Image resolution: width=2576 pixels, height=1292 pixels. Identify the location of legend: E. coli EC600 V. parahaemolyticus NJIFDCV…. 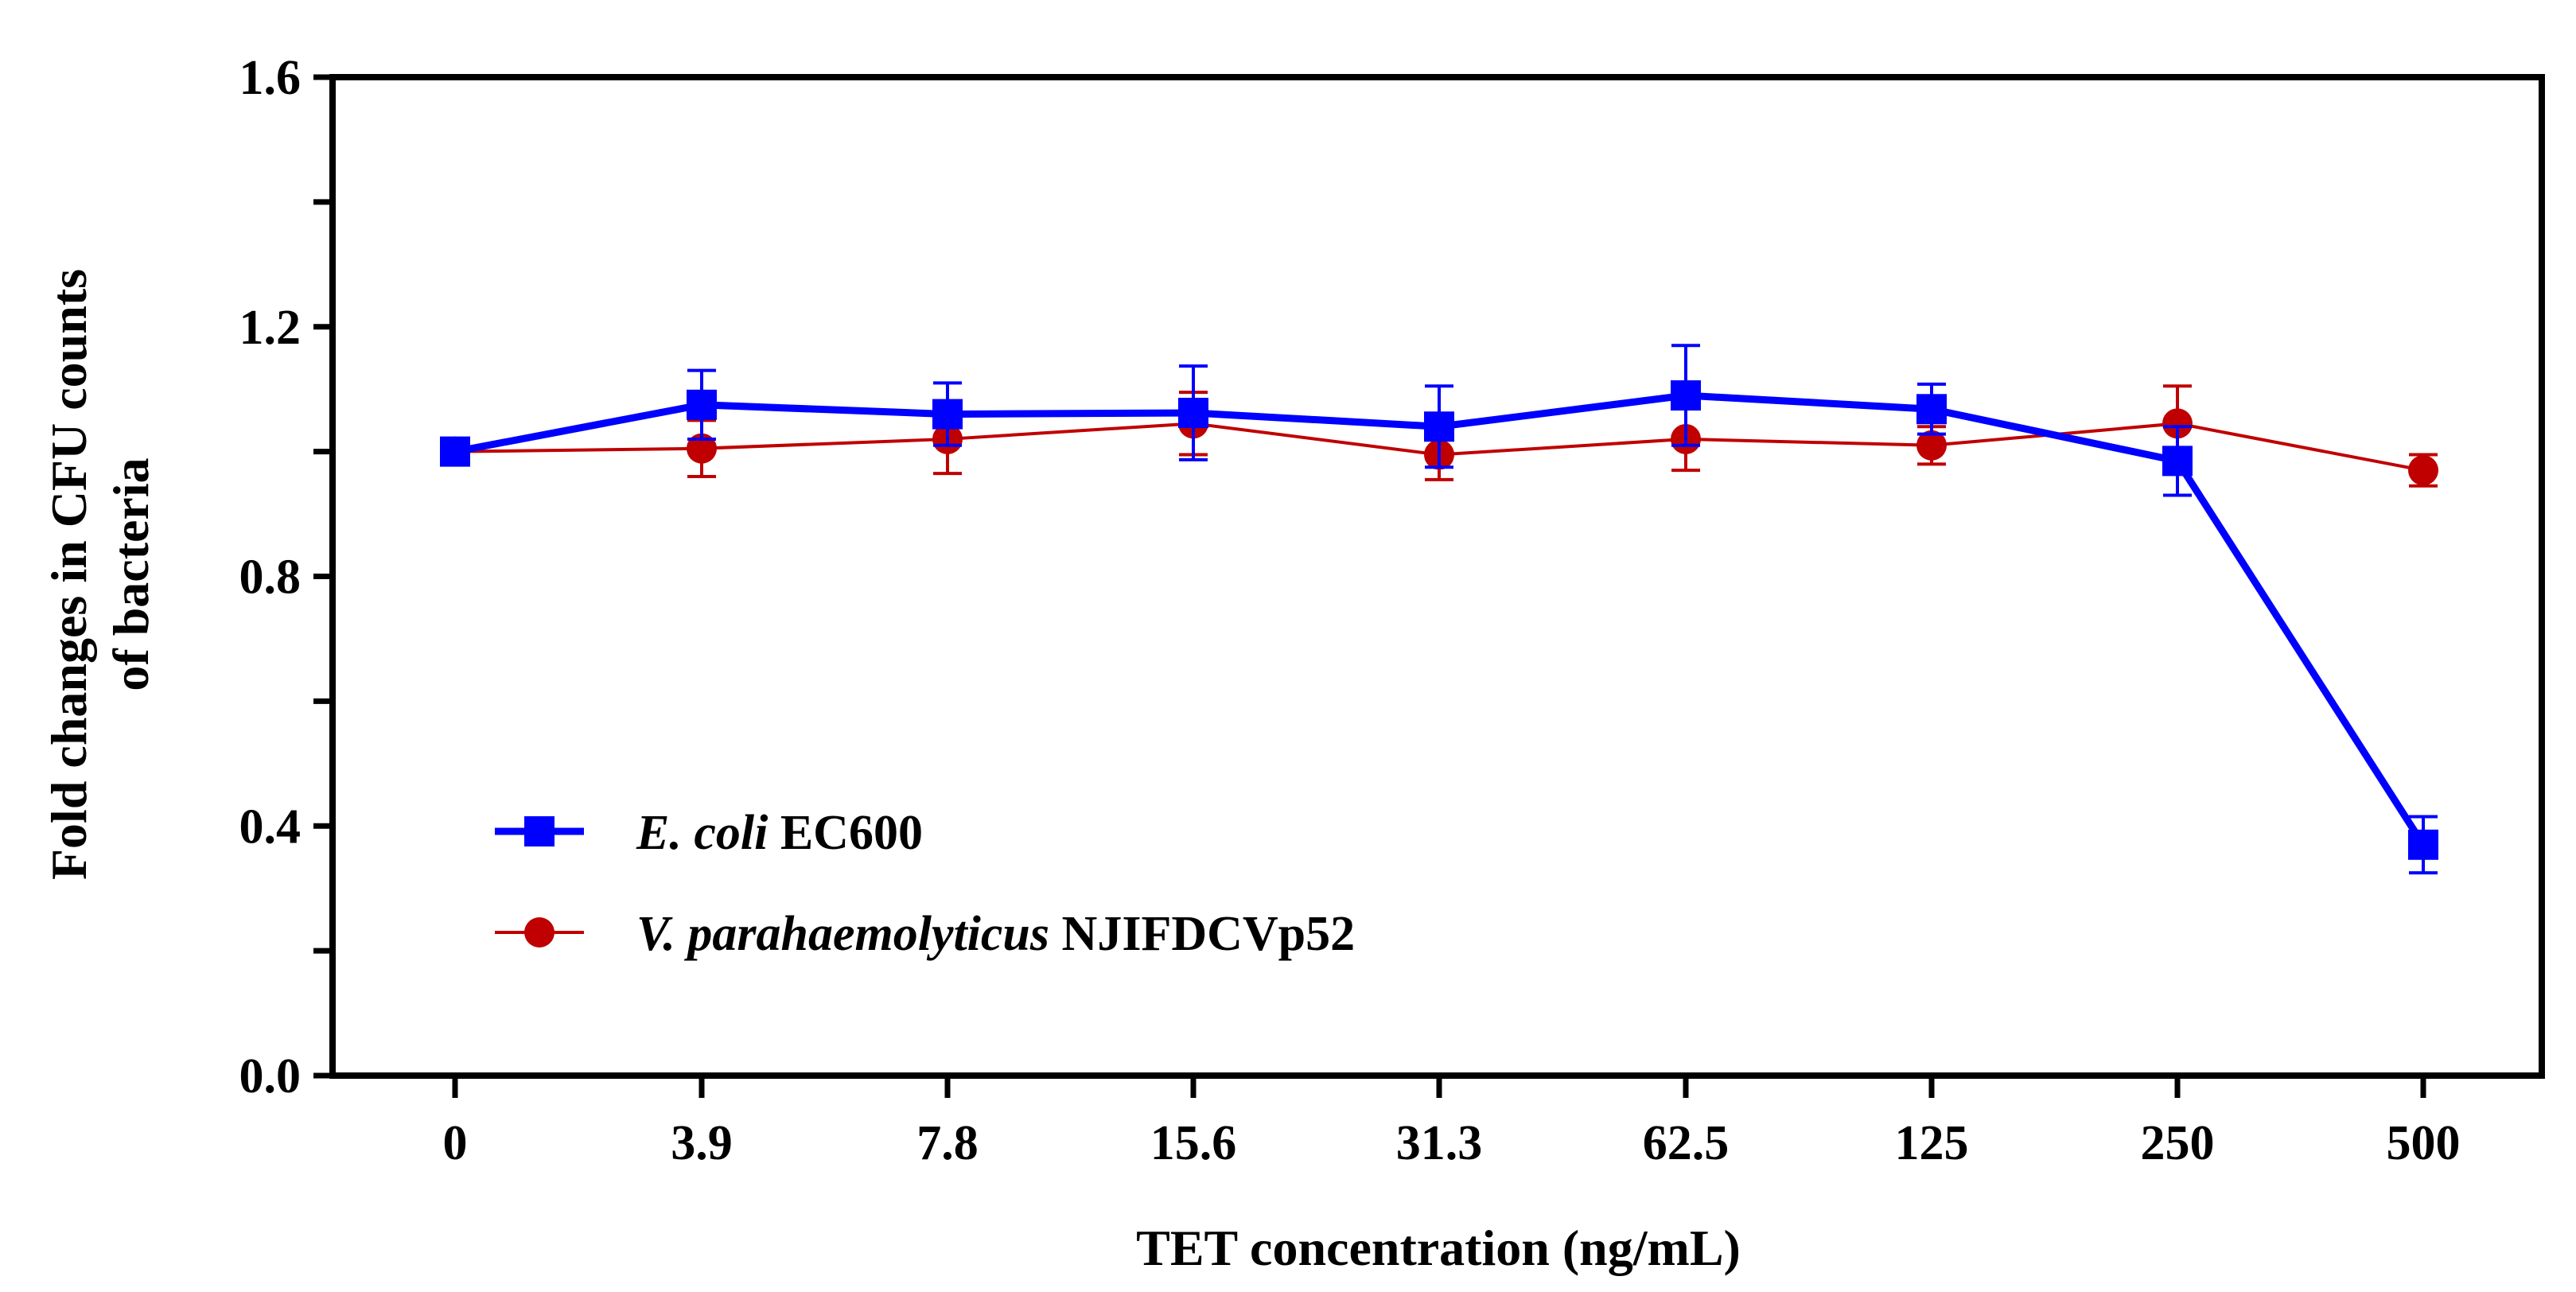
(925, 883).